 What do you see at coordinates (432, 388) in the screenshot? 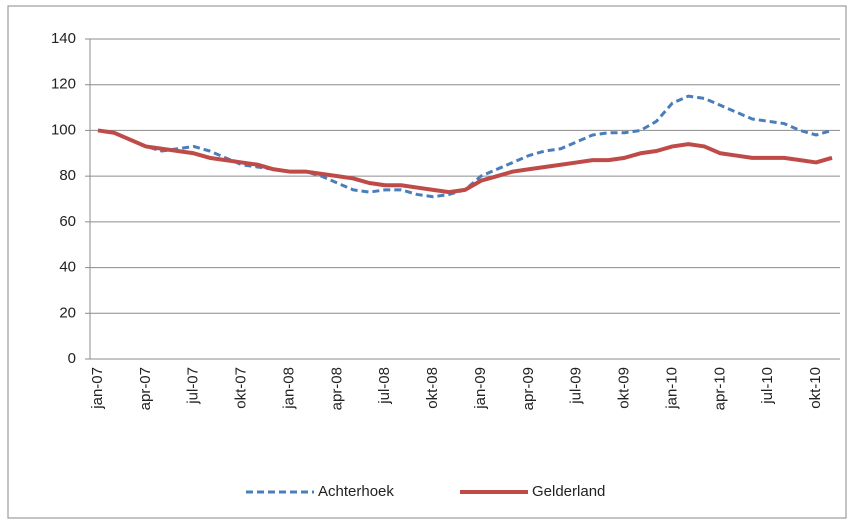
I see `x-tick-label: okt-08` at bounding box center [432, 388].